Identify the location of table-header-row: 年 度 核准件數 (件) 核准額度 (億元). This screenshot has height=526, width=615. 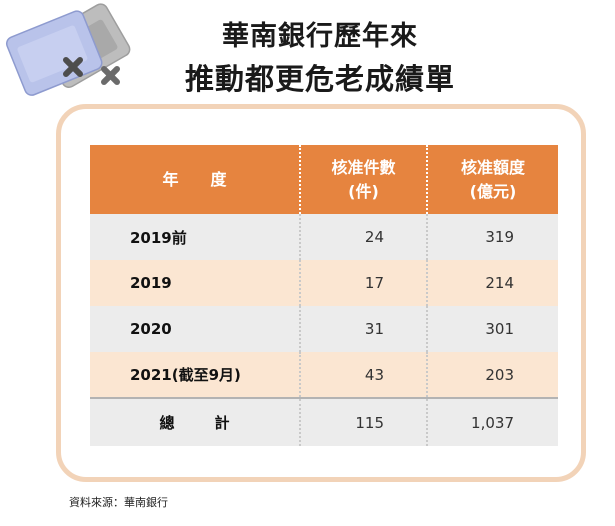
(324, 179).